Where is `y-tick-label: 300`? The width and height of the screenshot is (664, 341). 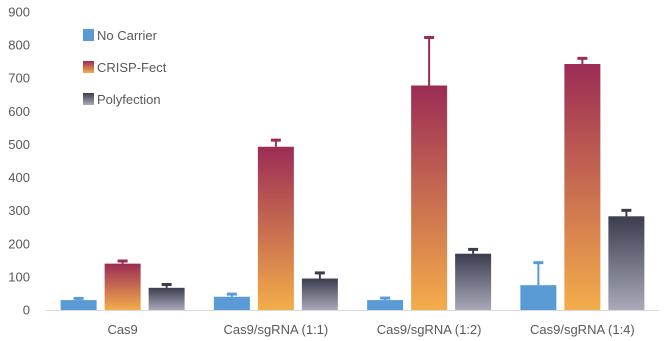
y-tick-label: 300 is located at coordinates (19, 210).